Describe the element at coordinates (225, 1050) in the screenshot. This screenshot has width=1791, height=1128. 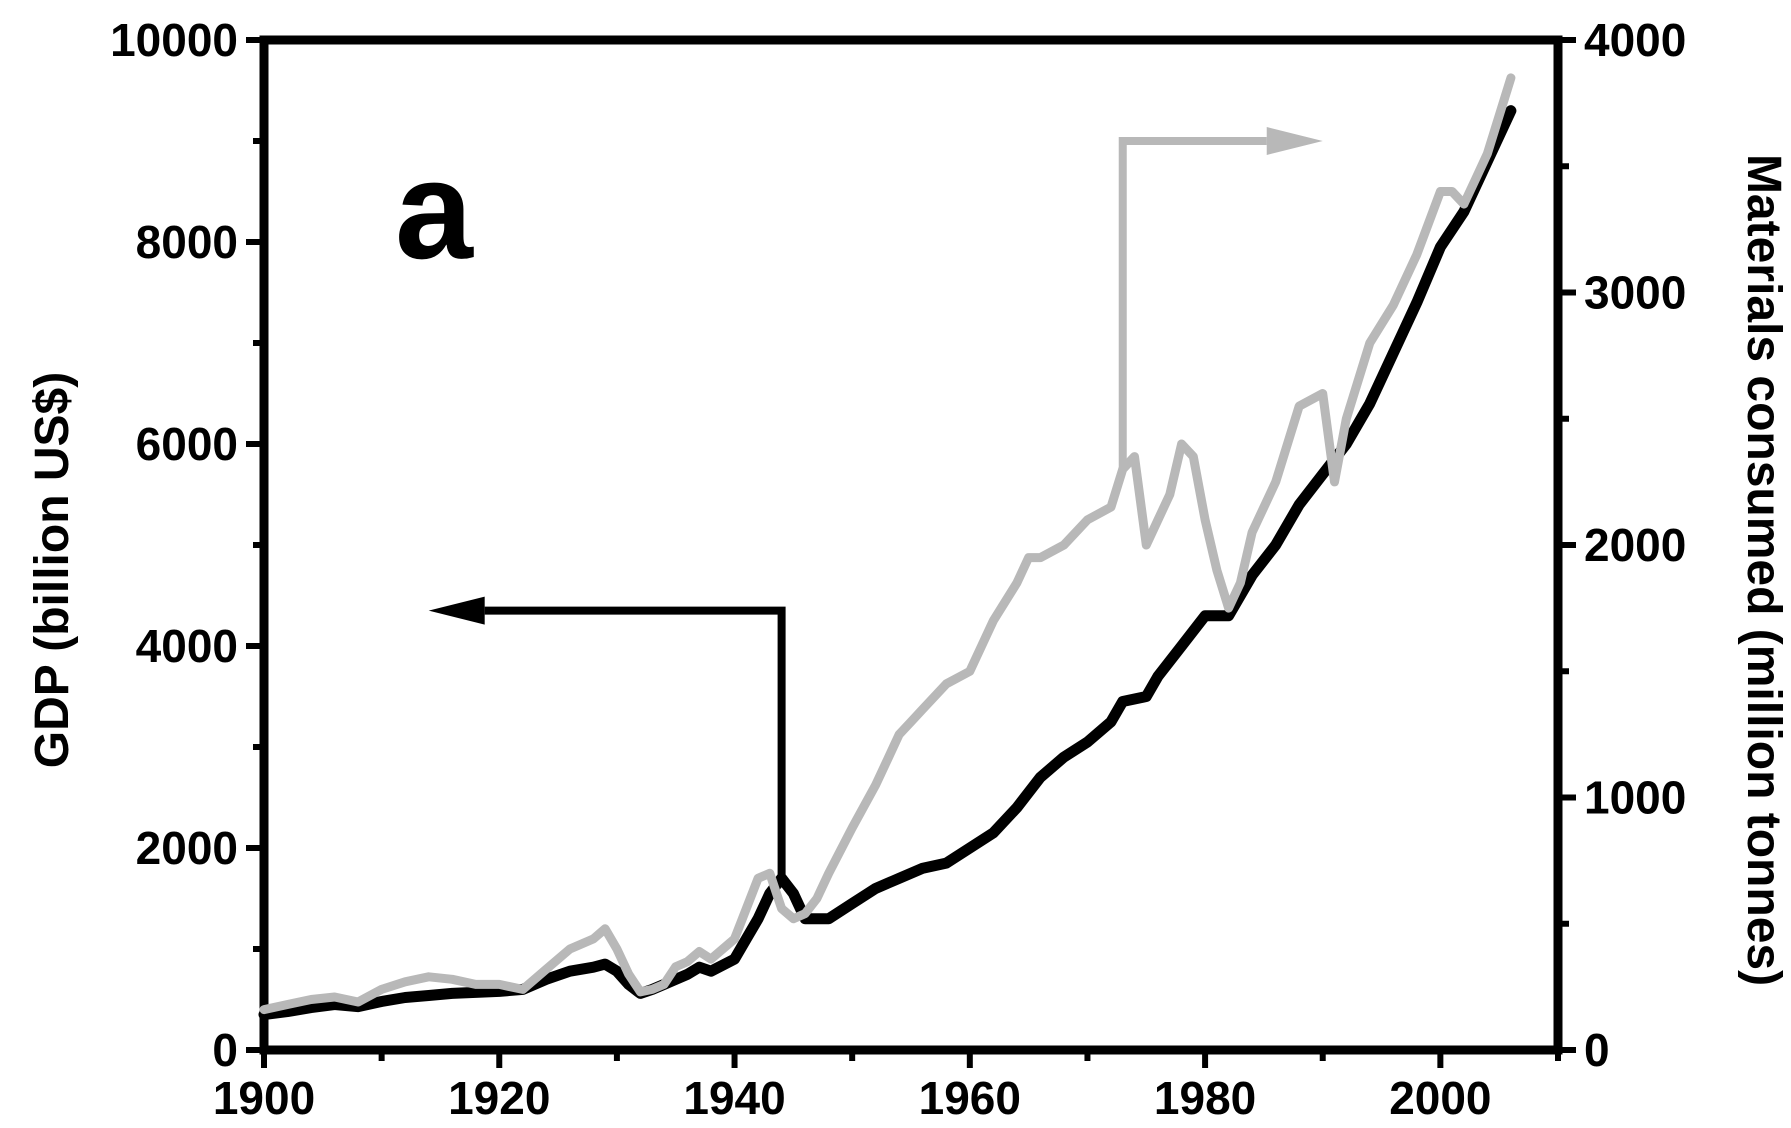
I see `y-left-tick-label: 0` at that location.